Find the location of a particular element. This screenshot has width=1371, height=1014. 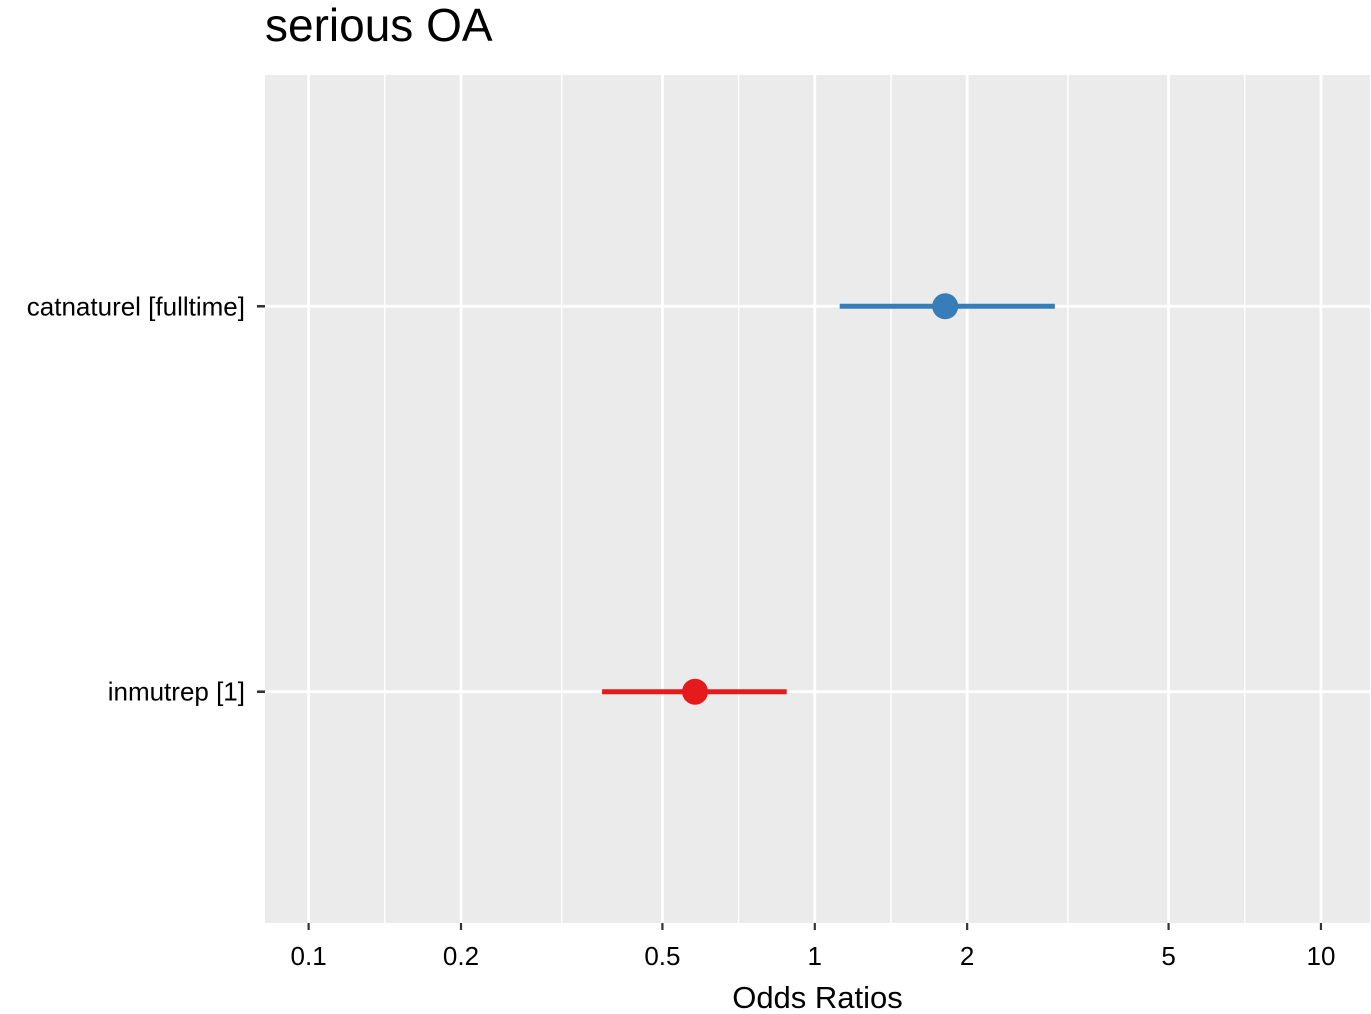

x-tick-label: 0.2 is located at coordinates (461, 956).